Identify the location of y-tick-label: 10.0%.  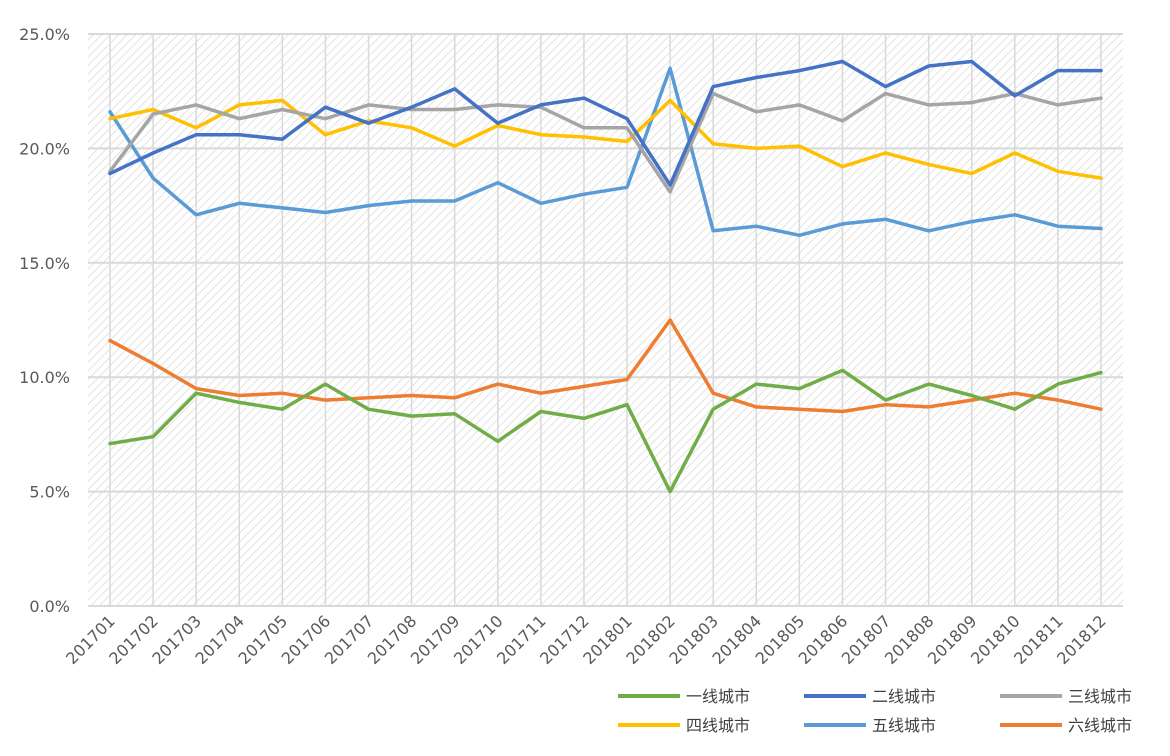
(44, 377).